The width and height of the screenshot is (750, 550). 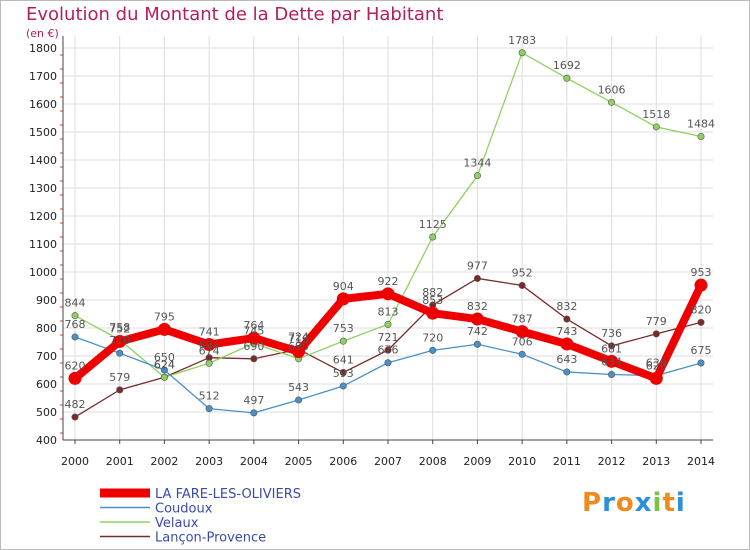 I want to click on proxiti-logo: Proxiti, so click(x=634, y=503).